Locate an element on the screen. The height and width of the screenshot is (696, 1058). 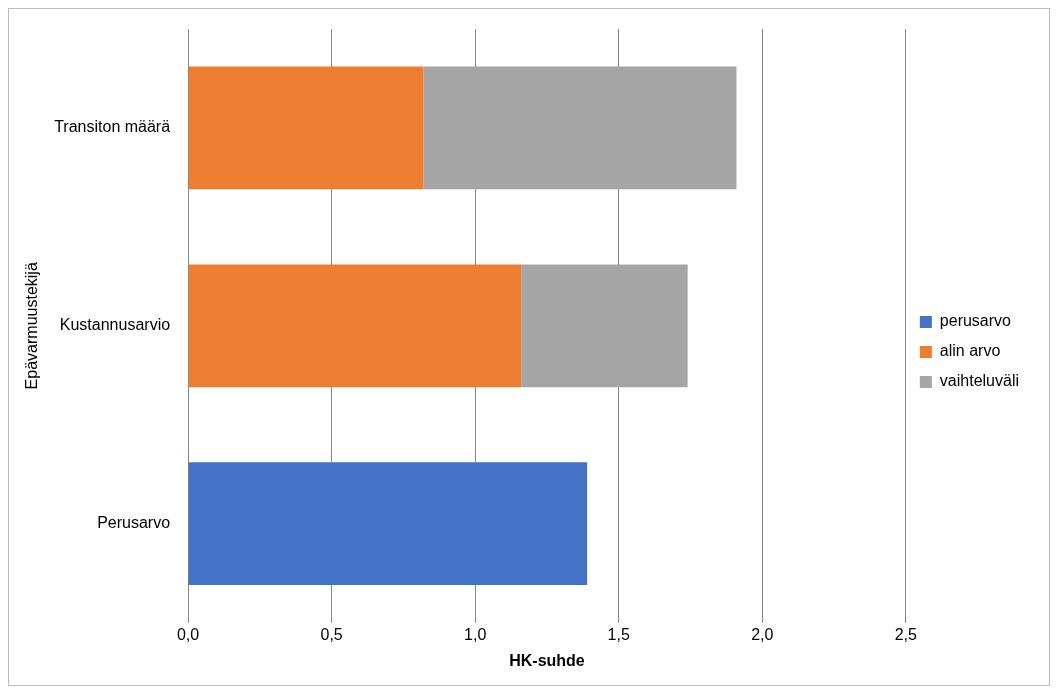
y-axis-title: Epävarmuustekijä is located at coordinates (32, 326).